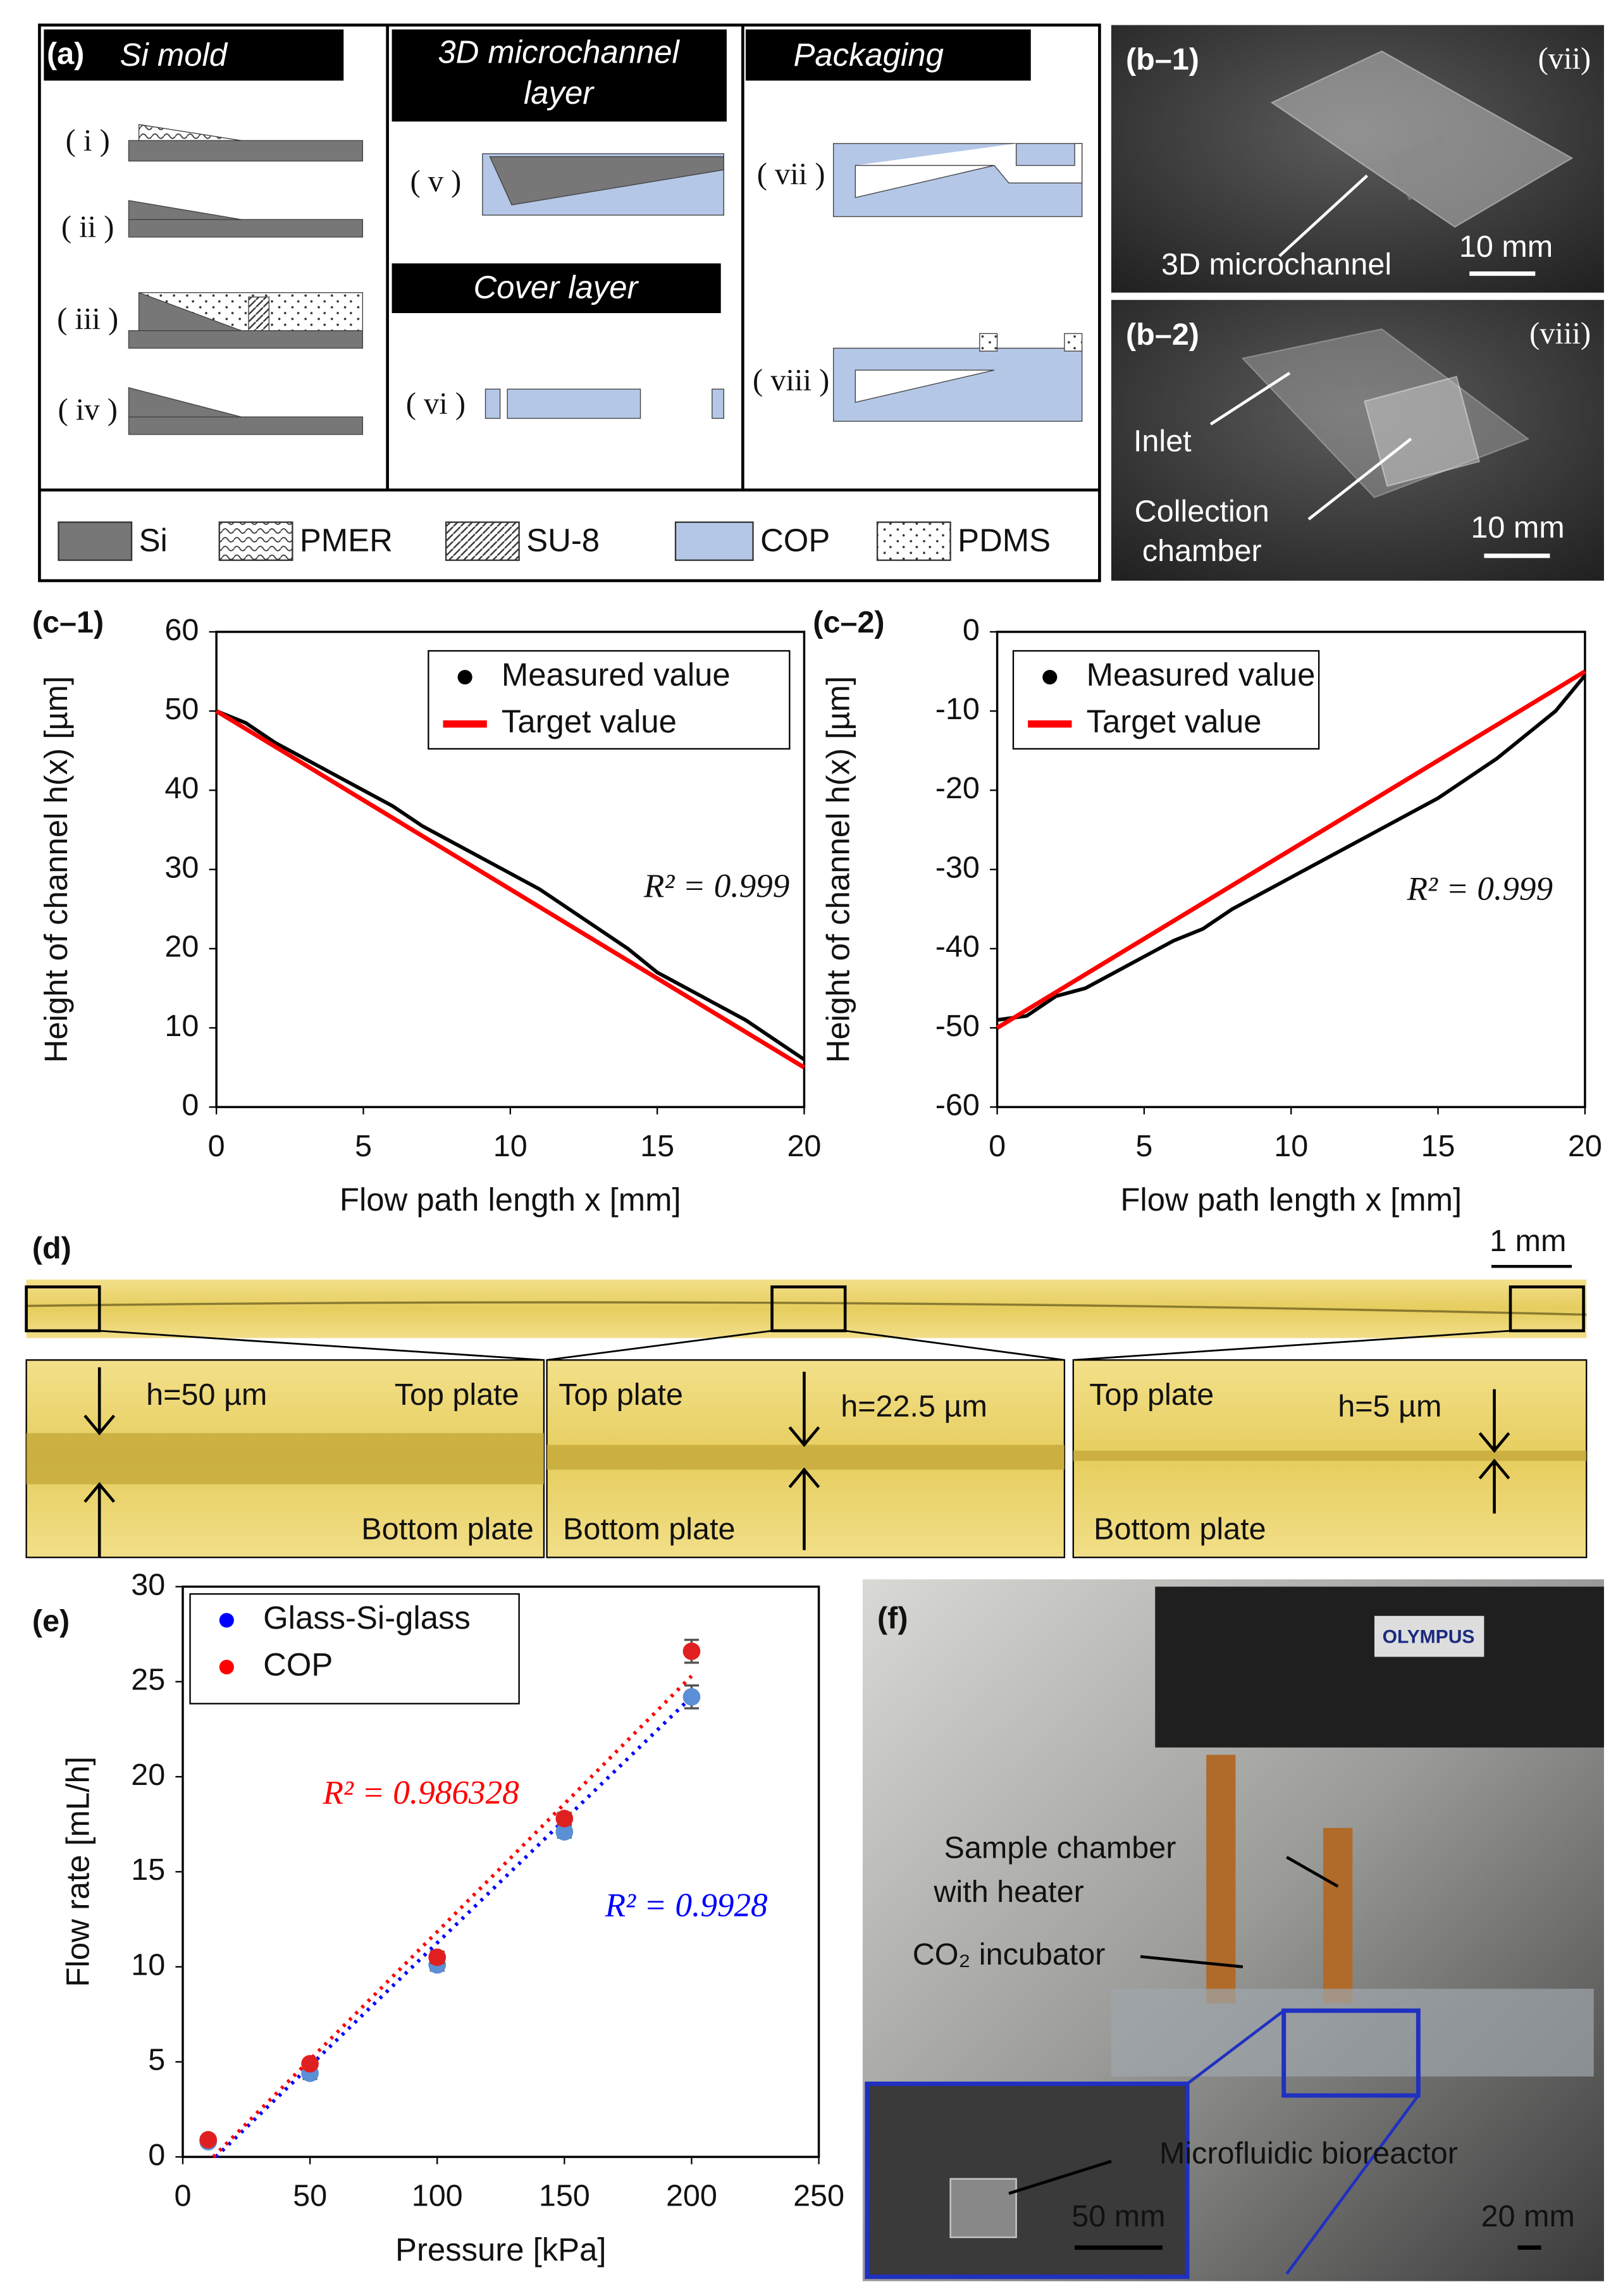  What do you see at coordinates (148, 1870) in the screenshot?
I see `y-tick-label: 15` at bounding box center [148, 1870].